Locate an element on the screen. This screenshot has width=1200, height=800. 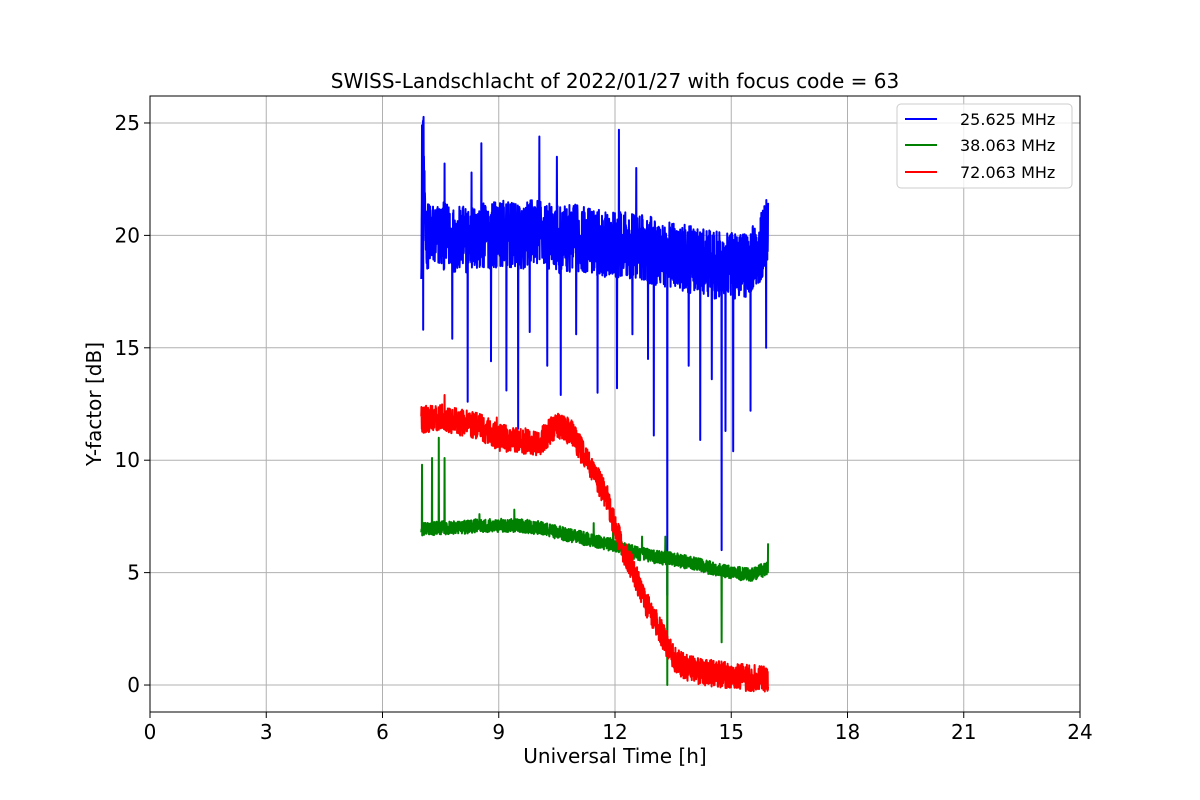
x-tick-label: 21 is located at coordinates (963, 732).